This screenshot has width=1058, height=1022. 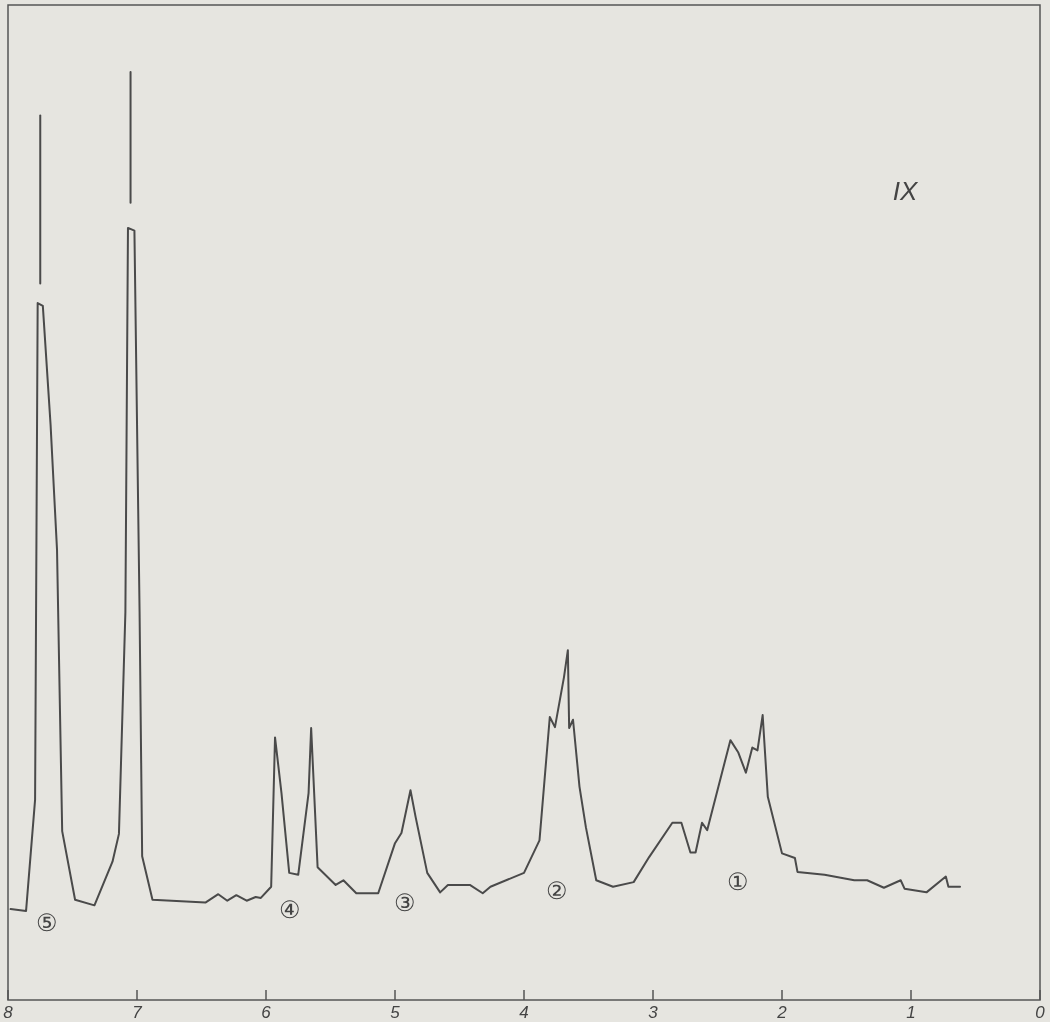 What do you see at coordinates (524, 1012) in the screenshot?
I see `x-tick-label: 4` at bounding box center [524, 1012].